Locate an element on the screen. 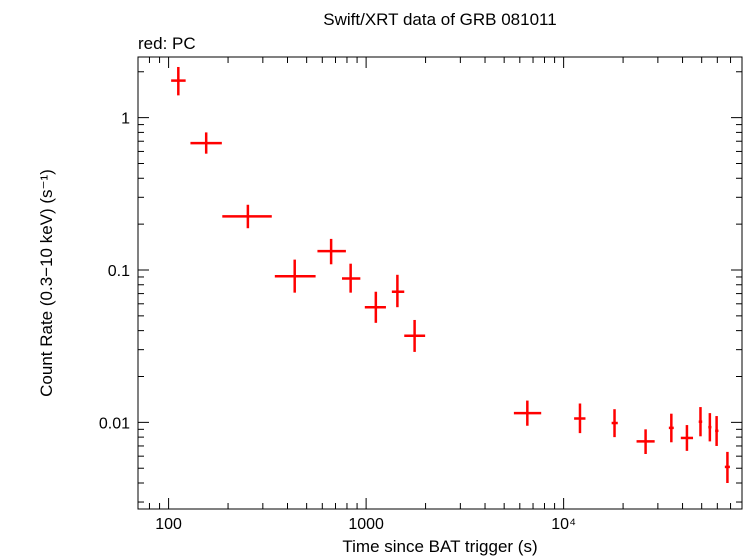 The width and height of the screenshot is (746, 558). x-tick-label: 10⁴ is located at coordinates (563, 524).